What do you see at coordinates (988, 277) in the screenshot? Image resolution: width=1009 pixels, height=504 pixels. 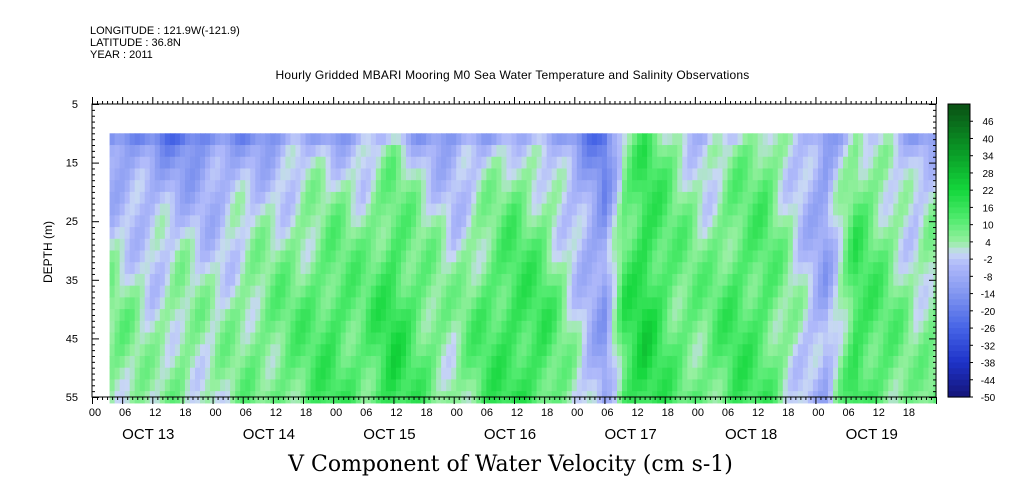 I see `colorbar-tick-label: -8` at bounding box center [988, 277].